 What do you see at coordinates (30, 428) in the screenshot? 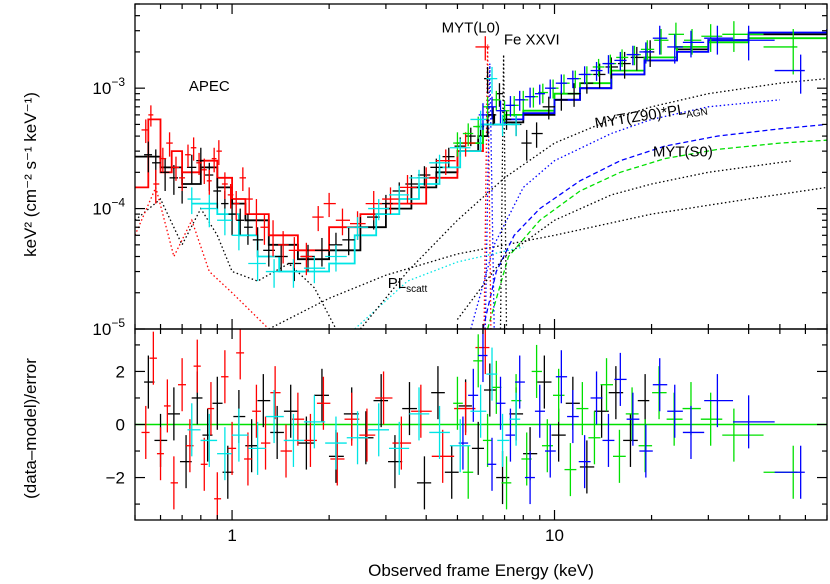
I see `y-axis-title-residuals: (data–model)/error` at bounding box center [30, 428].